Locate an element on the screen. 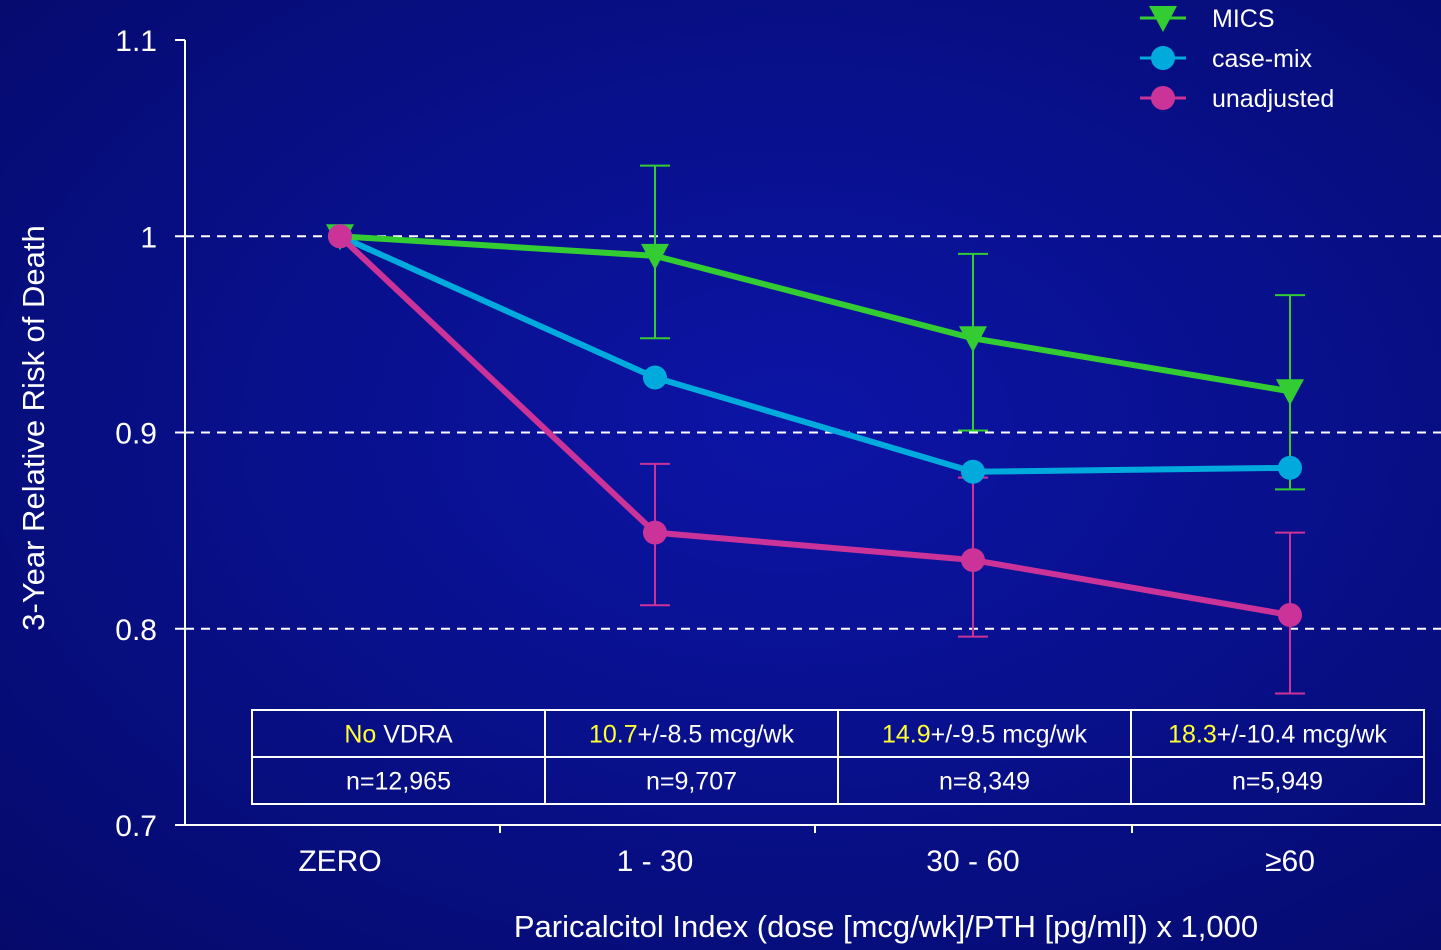 The image size is (1441, 950). x-tick-label: 1 - 30 is located at coordinates (655, 861).